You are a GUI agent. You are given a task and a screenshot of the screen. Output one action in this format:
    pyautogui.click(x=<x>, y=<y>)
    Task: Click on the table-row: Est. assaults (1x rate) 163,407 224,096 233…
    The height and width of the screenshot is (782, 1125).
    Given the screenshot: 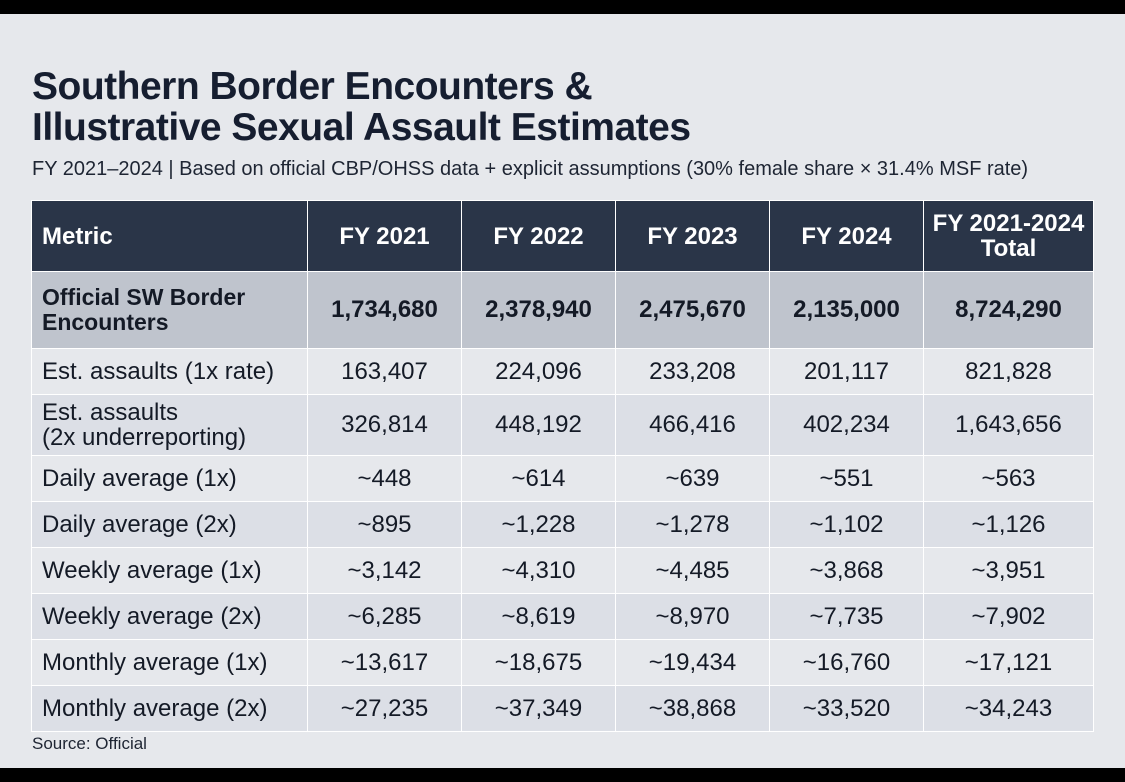 What is the action you would take?
    pyautogui.click(x=562, y=371)
    